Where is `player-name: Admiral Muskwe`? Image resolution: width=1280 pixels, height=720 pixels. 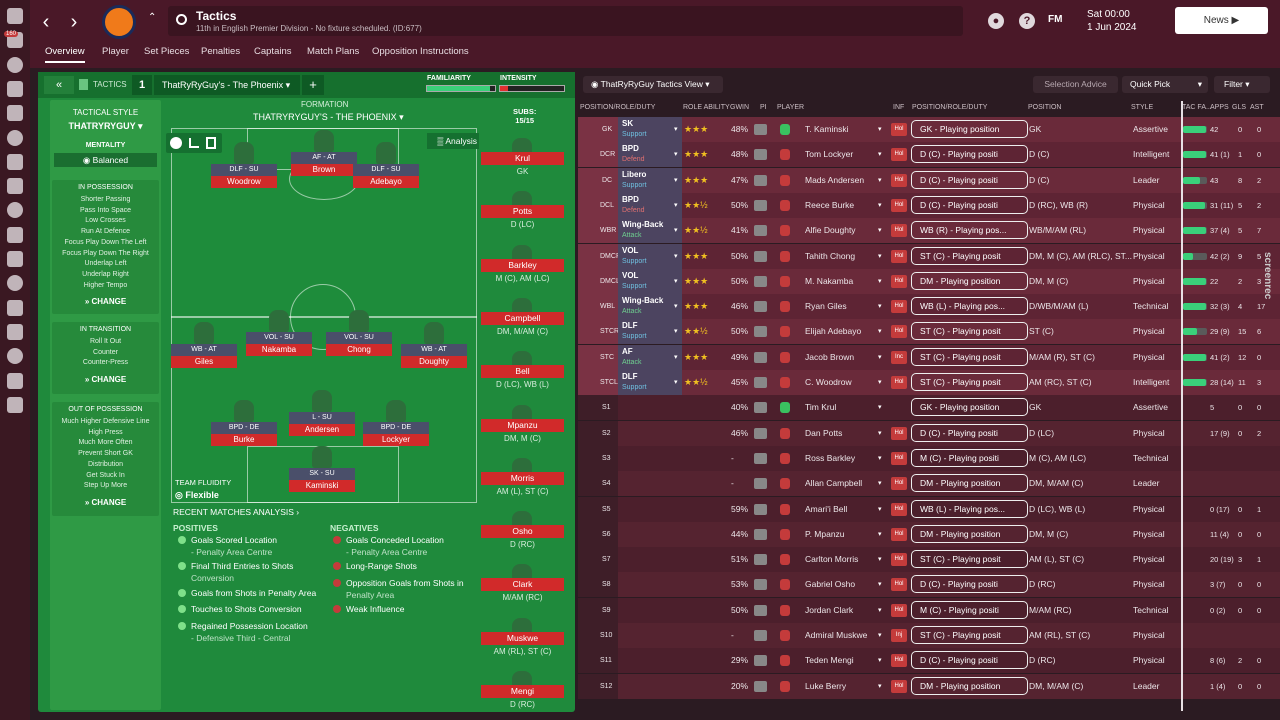
player-name: Admiral Muskwe is located at coordinates (836, 635).